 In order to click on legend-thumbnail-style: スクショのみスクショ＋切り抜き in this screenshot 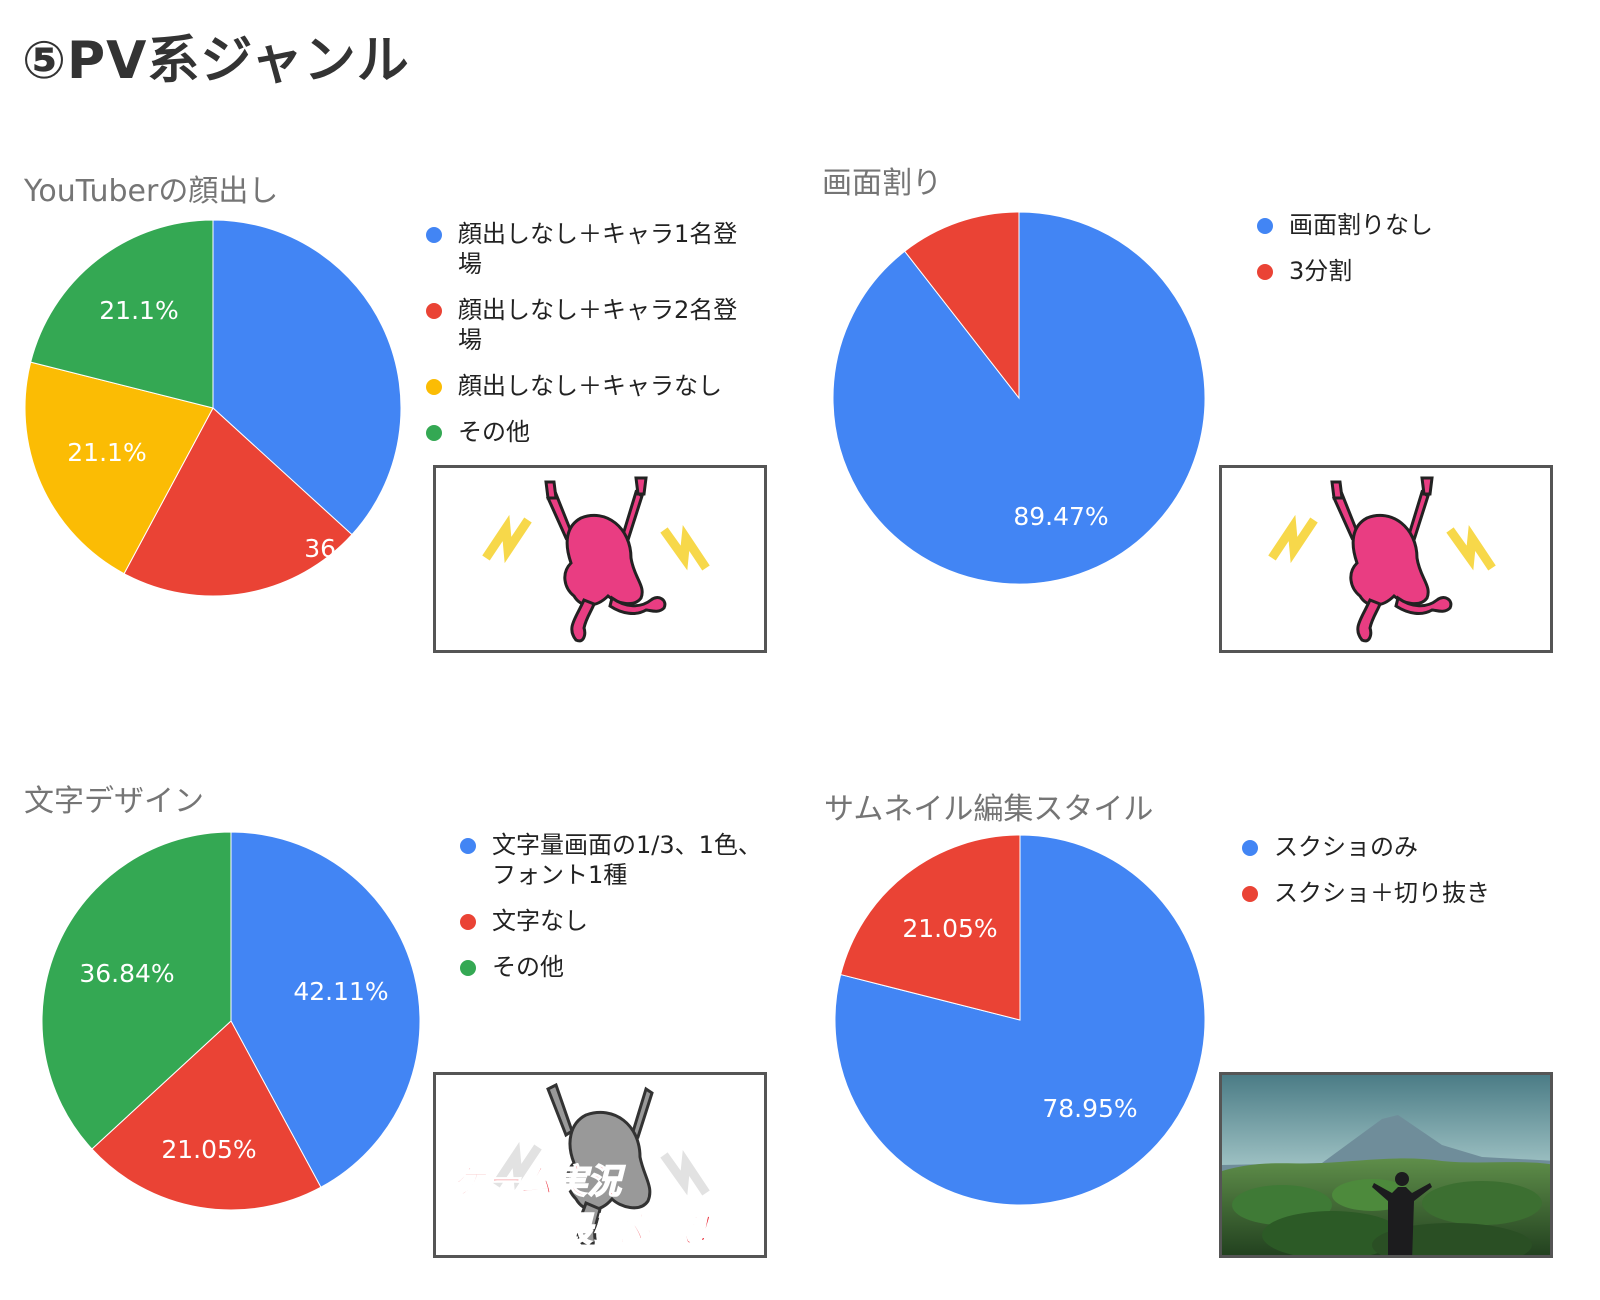, I will do `click(1410, 878)`.